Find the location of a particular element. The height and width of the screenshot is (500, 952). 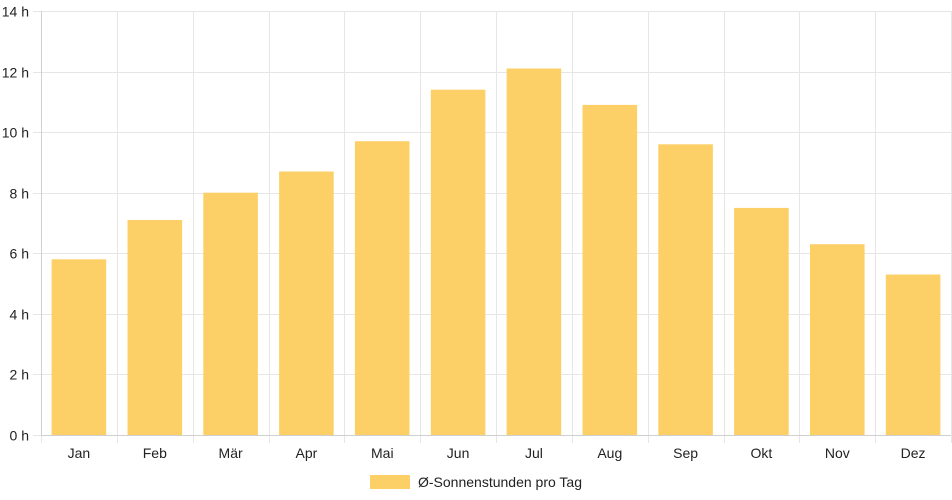

x-tick-label: Jun is located at coordinates (458, 453).